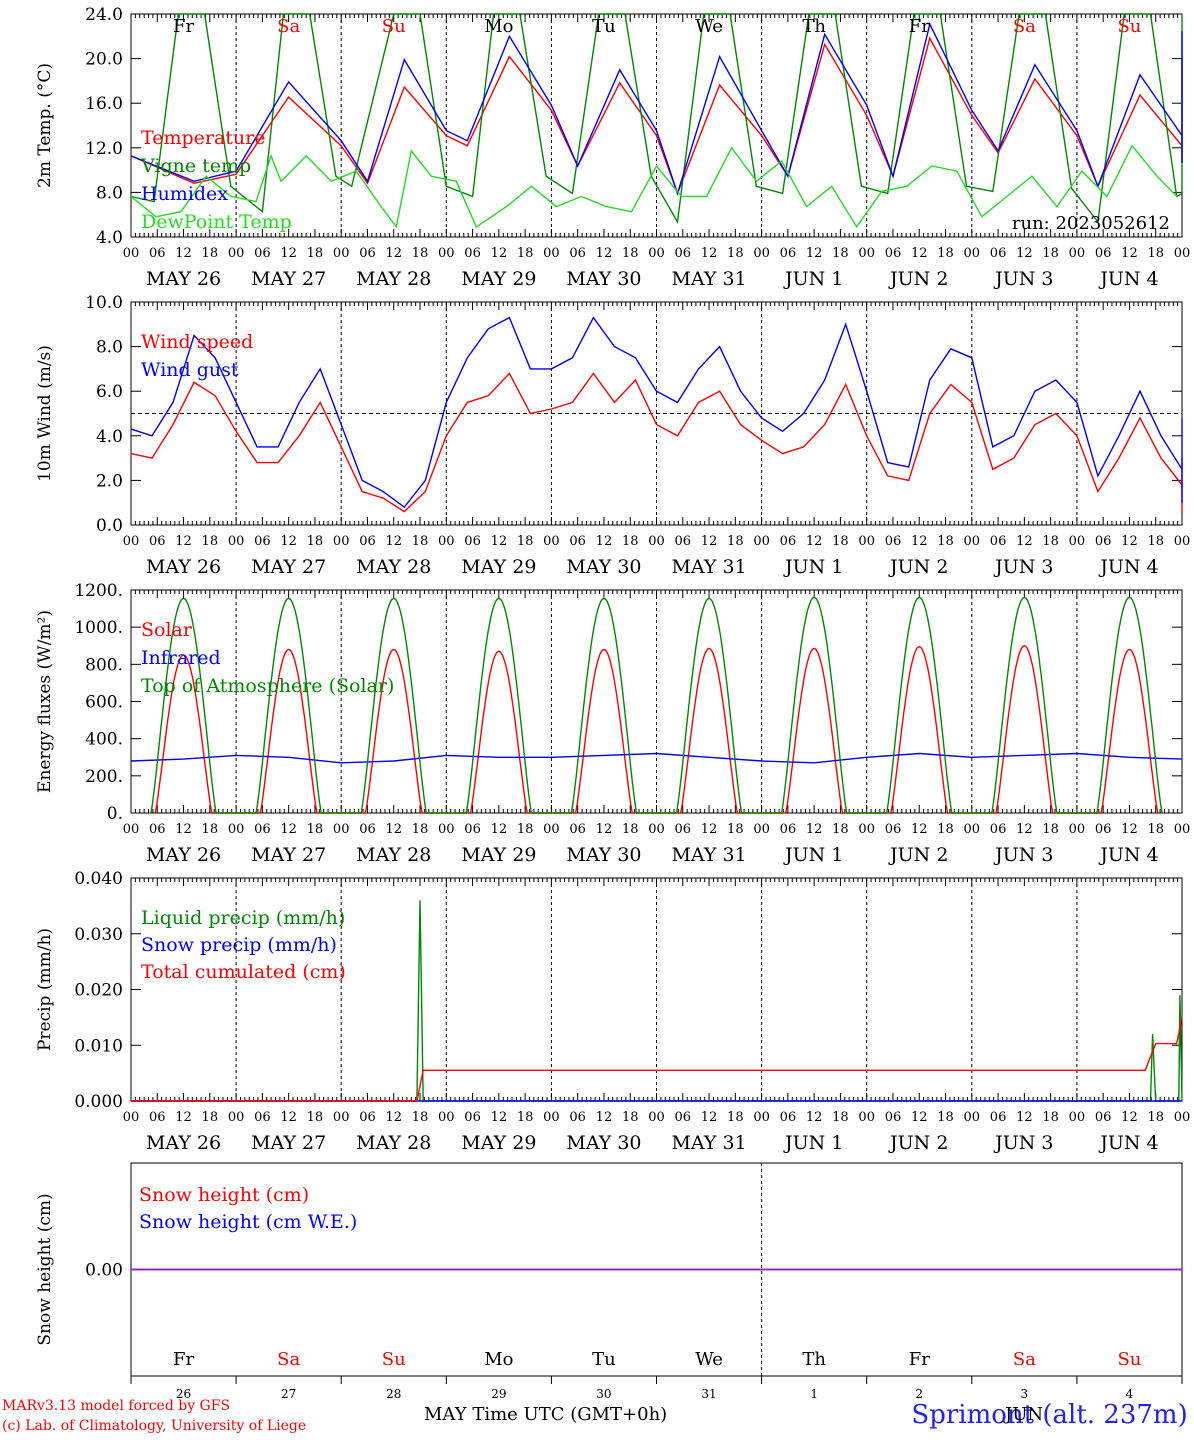 This screenshot has height=1440, width=1194. What do you see at coordinates (224, 1195) in the screenshot?
I see `legend-label: Snow height (cm)` at bounding box center [224, 1195].